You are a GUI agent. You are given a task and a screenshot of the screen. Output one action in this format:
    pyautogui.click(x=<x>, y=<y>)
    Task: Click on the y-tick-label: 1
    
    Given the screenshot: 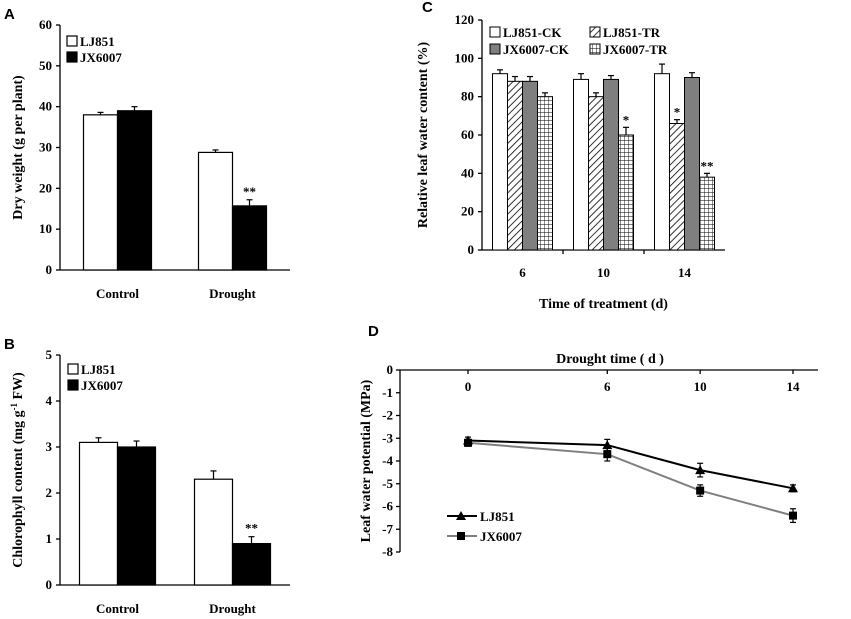 What is the action you would take?
    pyautogui.click(x=49, y=538)
    